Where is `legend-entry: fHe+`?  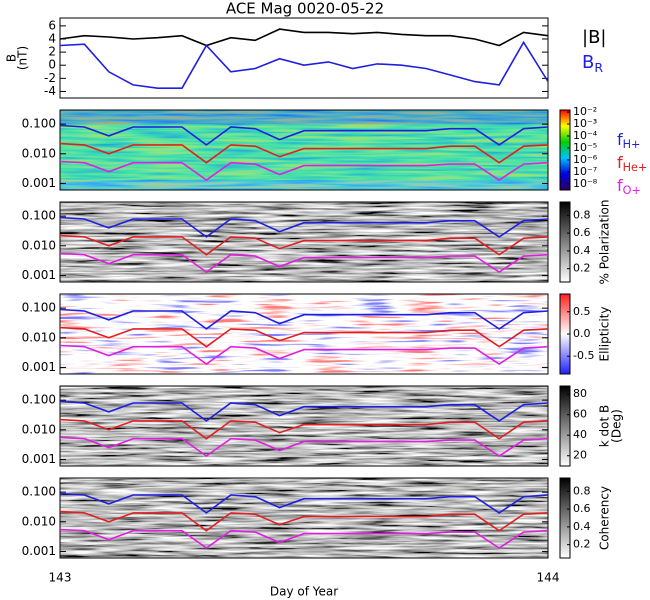
legend-entry: fHe+ is located at coordinates (632, 164).